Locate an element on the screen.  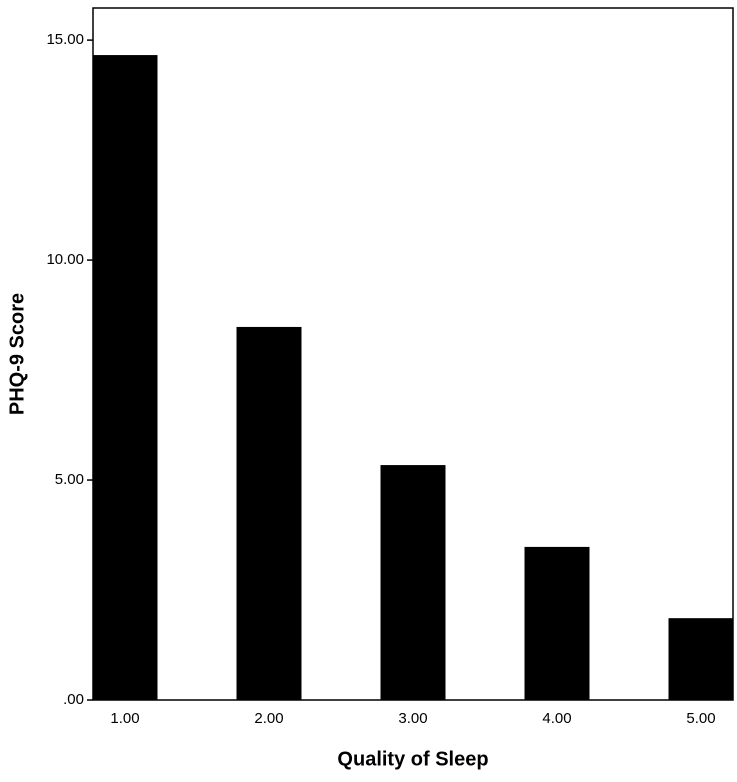
y-tick-label: .00 is located at coordinates (73, 699).